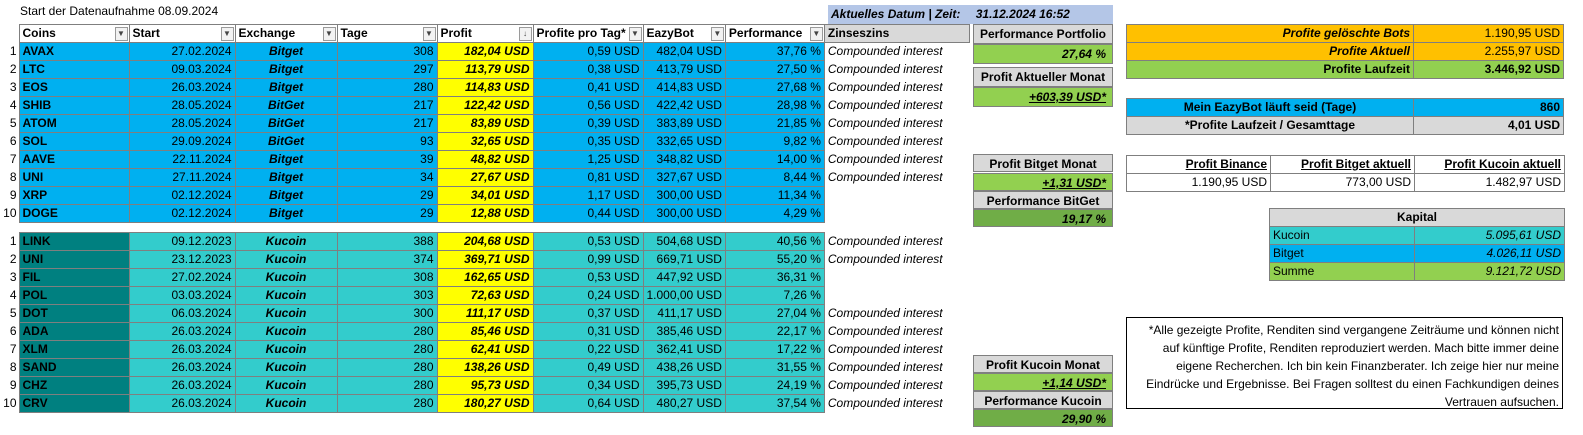  What do you see at coordinates (684, 259) in the screenshot?
I see `eazybot-cell: 669,71 USD` at bounding box center [684, 259].